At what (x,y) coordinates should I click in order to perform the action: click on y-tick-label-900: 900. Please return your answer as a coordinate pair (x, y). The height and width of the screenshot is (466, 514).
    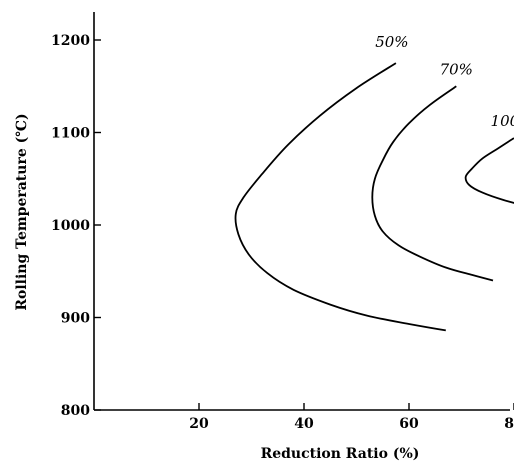
    Looking at the image, I should click on (75, 319).